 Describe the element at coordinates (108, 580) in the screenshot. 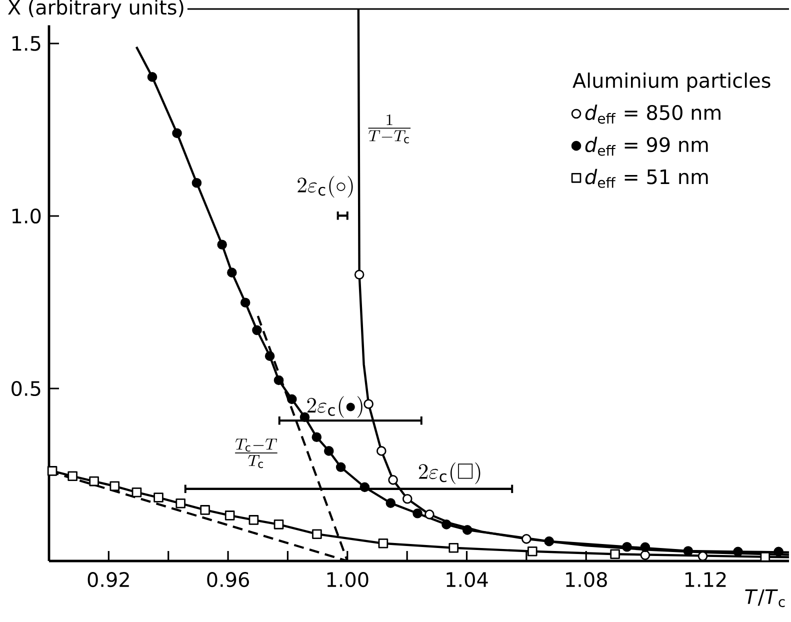

I see `x-tick-label: 0.92` at that location.